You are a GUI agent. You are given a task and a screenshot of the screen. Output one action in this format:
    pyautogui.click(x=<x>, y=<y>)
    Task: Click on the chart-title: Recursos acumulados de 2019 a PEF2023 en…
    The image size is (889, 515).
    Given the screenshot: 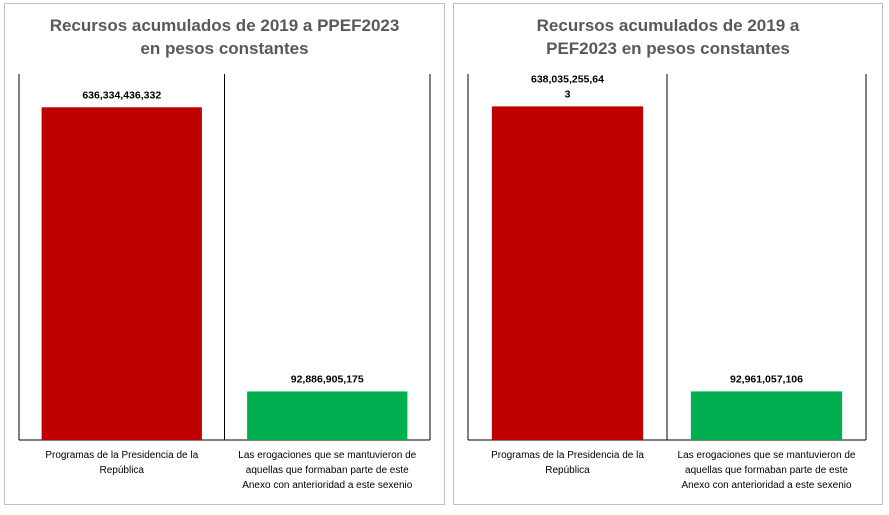 What is the action you would take?
    pyautogui.click(x=668, y=37)
    